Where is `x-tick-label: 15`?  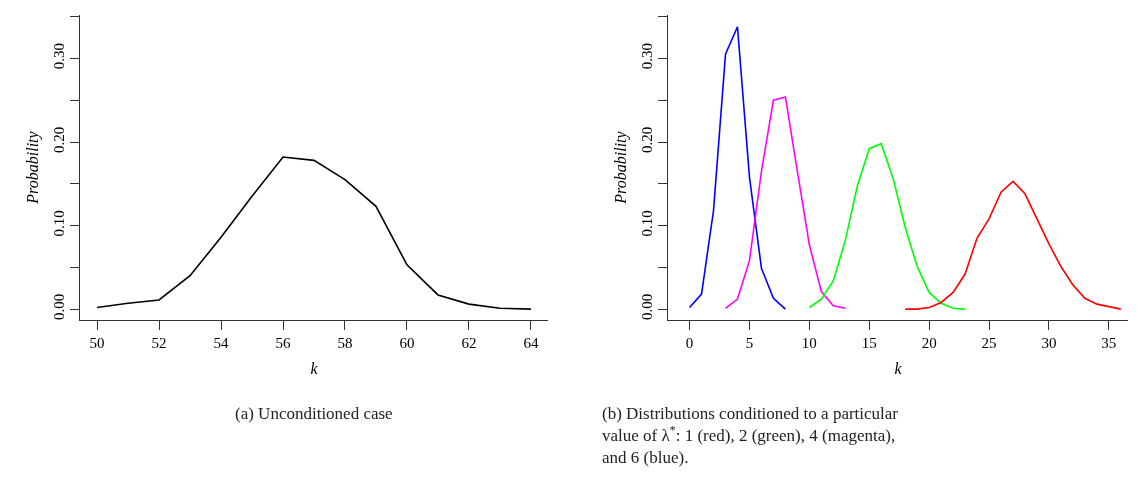
x-tick-label: 15 is located at coordinates (869, 343).